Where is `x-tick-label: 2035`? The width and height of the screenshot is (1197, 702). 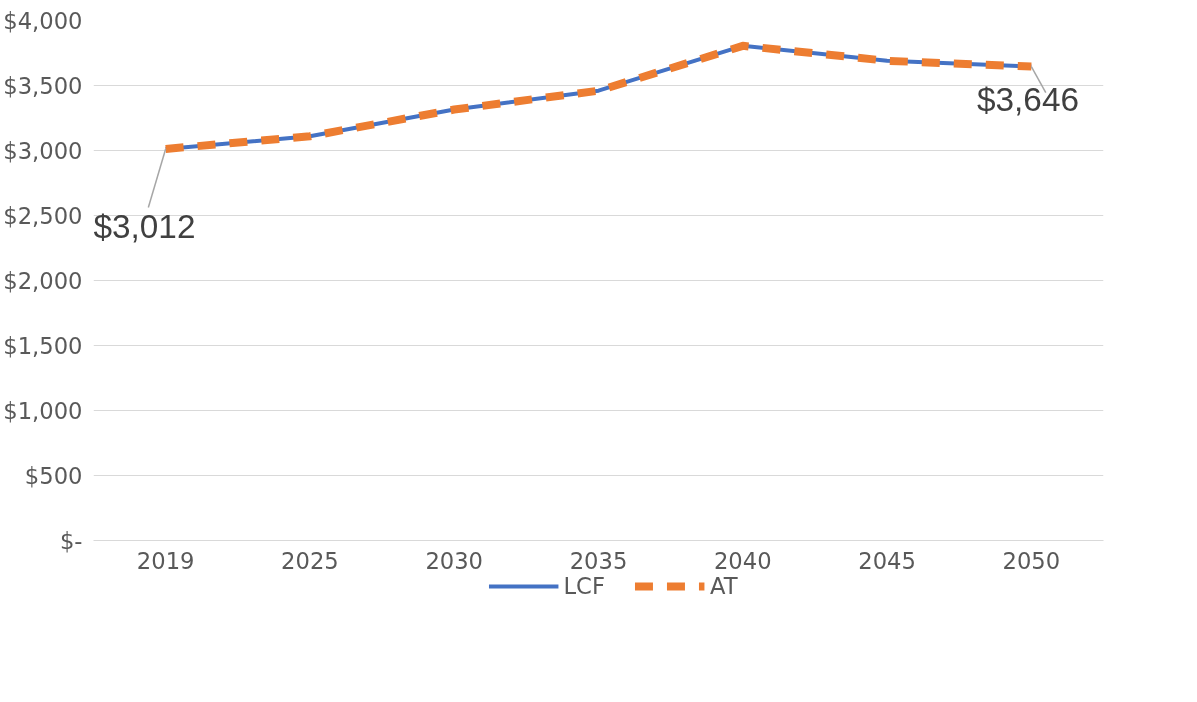 x-tick-label: 2035 is located at coordinates (598, 560).